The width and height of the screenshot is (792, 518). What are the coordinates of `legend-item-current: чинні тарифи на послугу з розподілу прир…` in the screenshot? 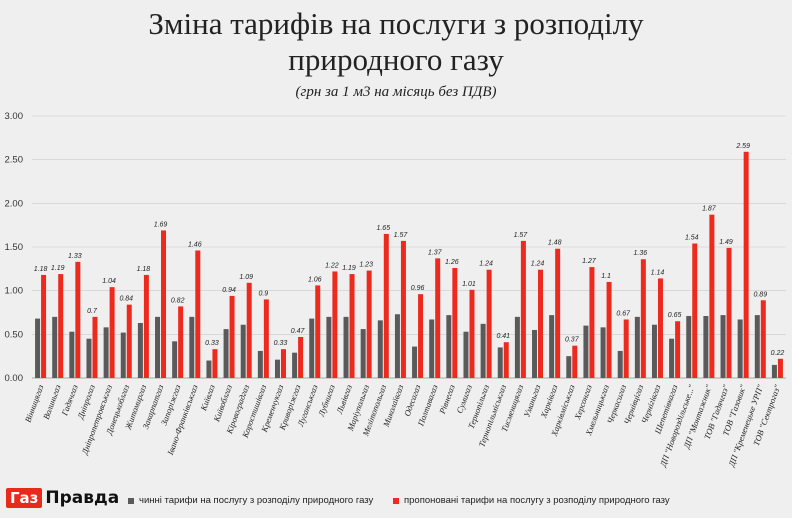 It's located at (250, 500).